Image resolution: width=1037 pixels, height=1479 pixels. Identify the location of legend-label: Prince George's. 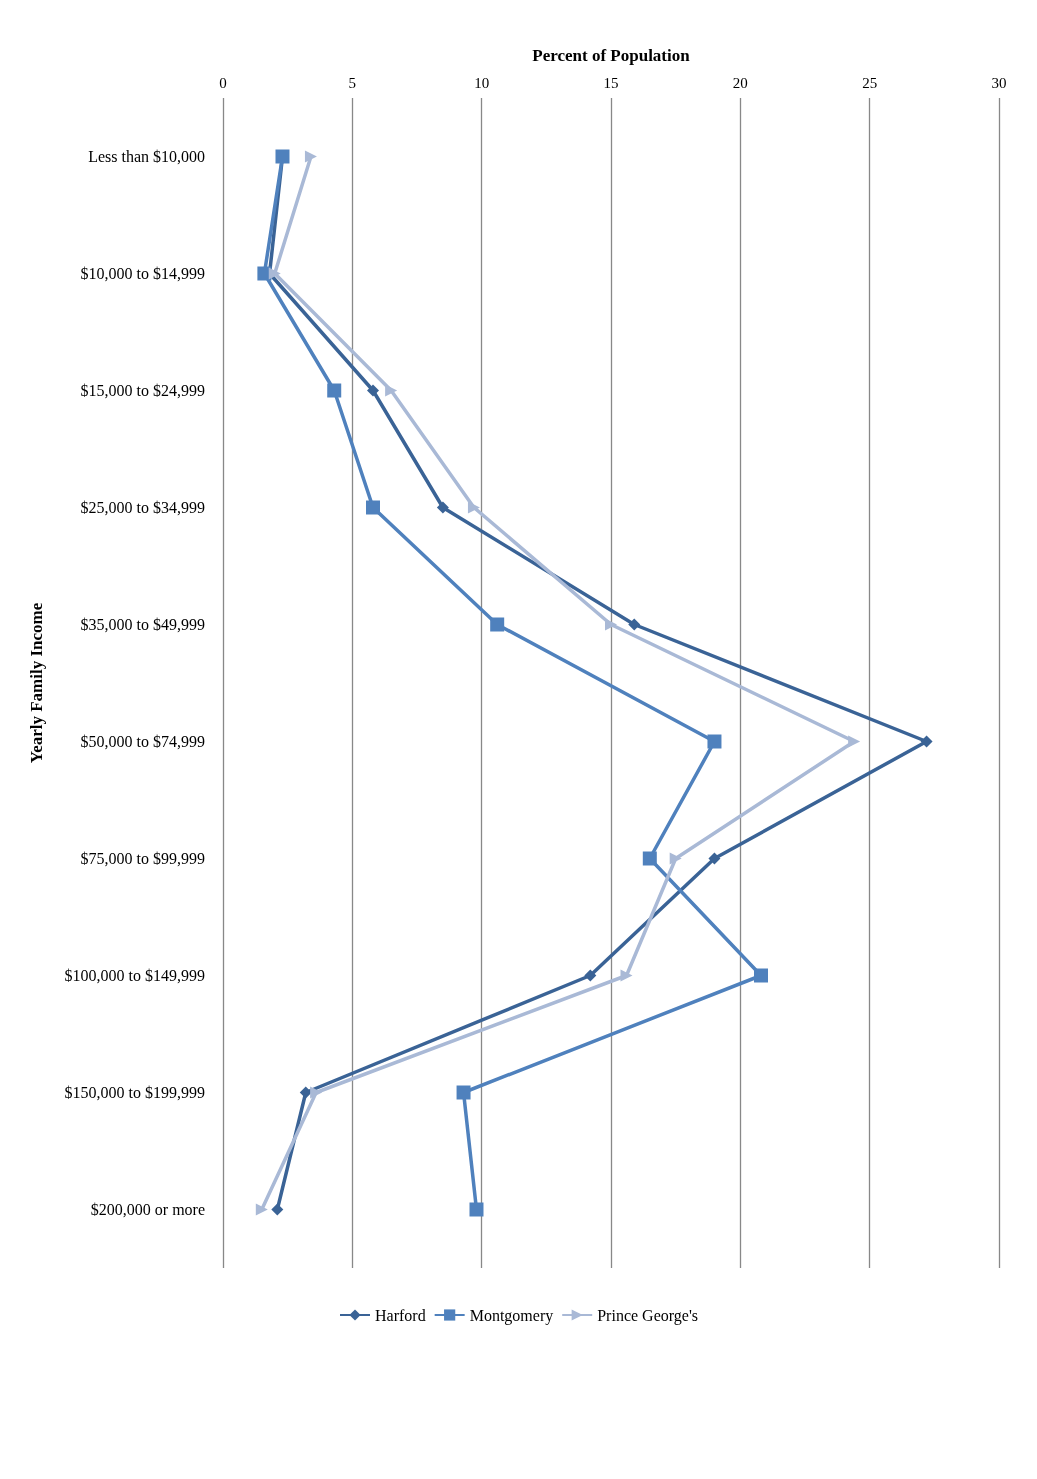
(647, 1315).